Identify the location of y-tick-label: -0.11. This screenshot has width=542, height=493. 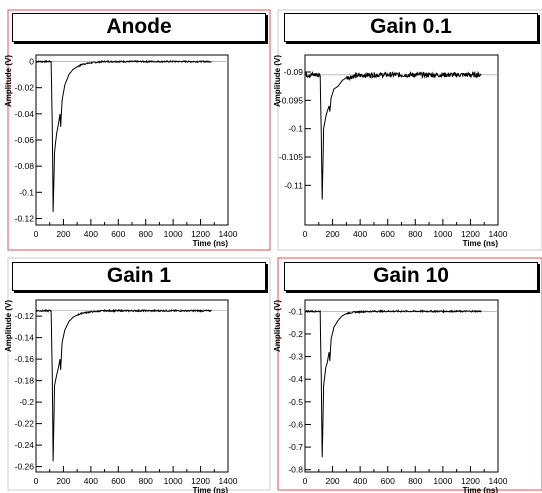
(293, 185).